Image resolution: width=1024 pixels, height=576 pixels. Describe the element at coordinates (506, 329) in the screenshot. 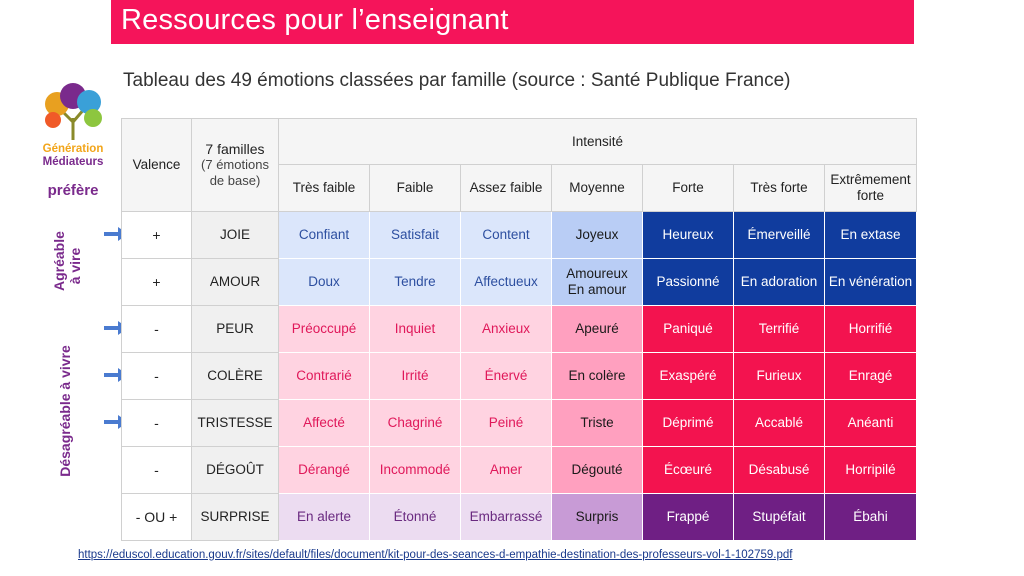

I see `emotion-cell: Anxieux` at that location.